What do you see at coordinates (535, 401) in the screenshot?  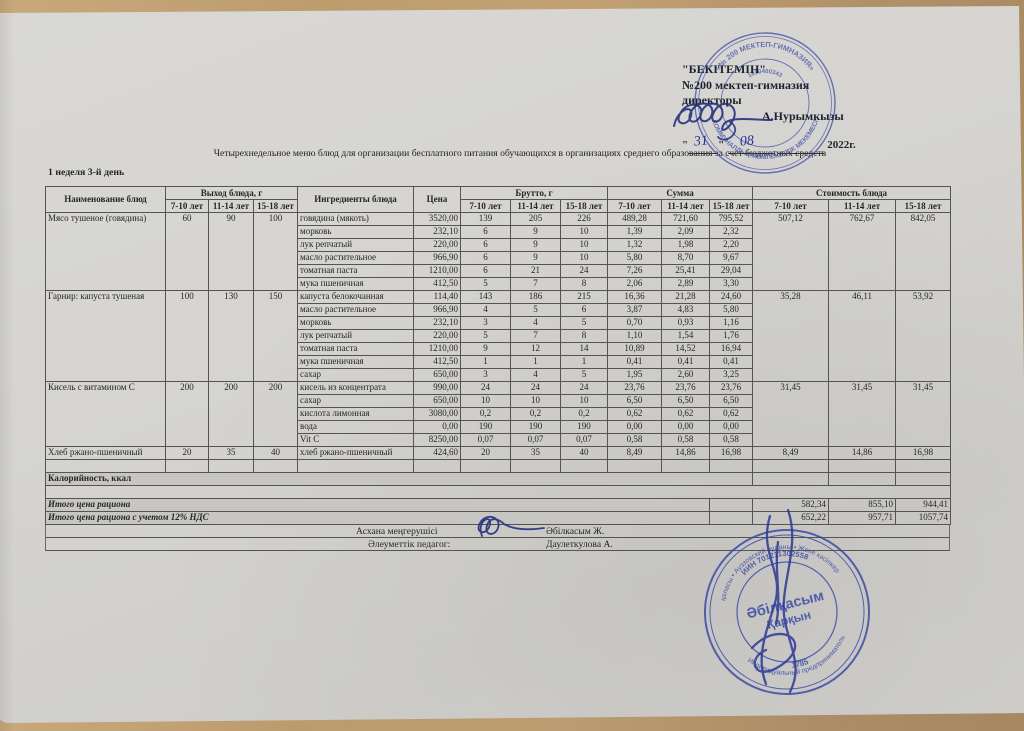 I see `brutto-value: 10` at bounding box center [535, 401].